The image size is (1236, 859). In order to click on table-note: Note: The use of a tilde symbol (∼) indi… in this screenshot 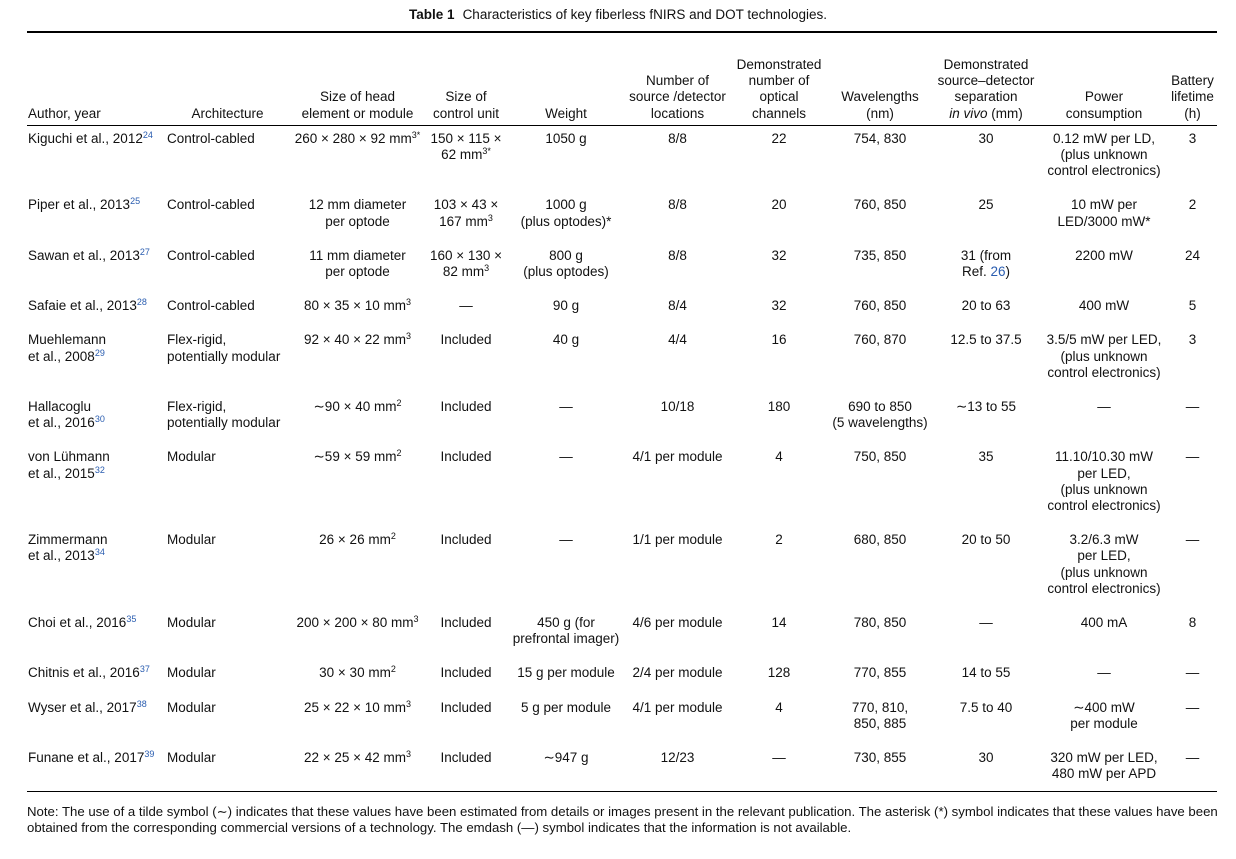, I will do `click(622, 819)`.